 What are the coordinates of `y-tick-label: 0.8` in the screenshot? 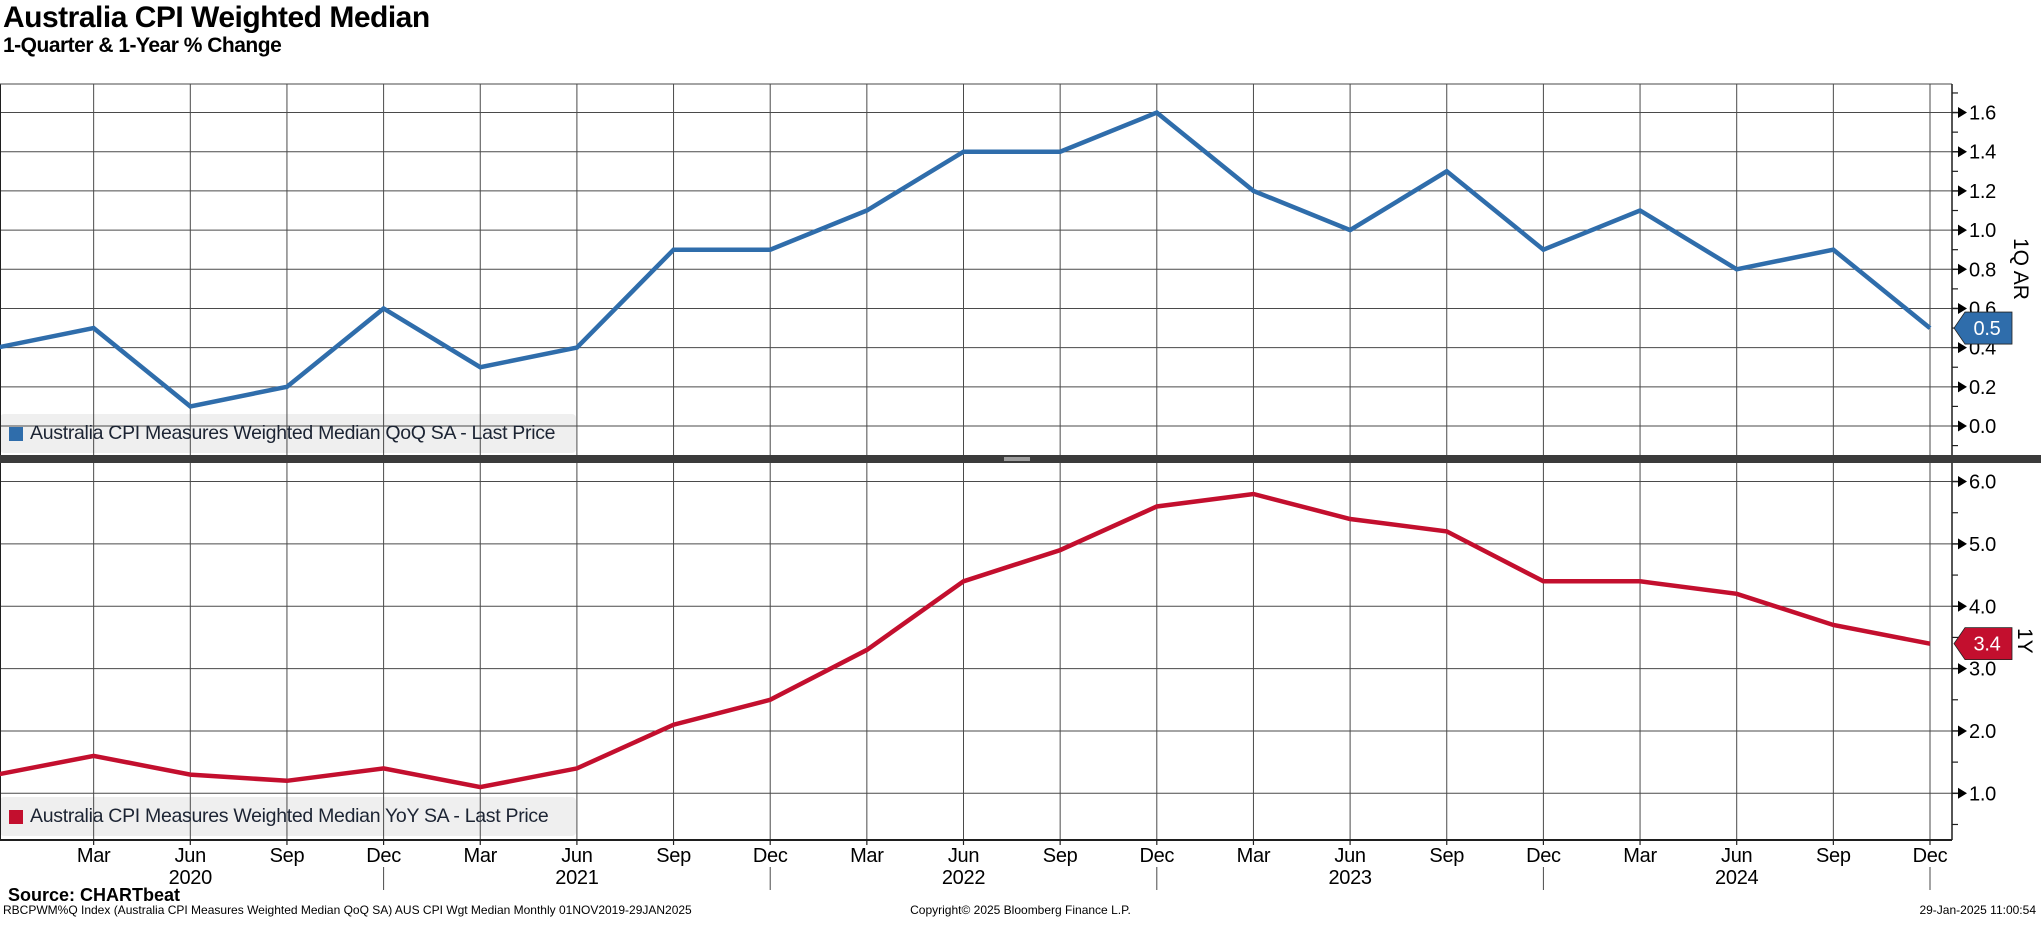 It's located at (1982, 270).